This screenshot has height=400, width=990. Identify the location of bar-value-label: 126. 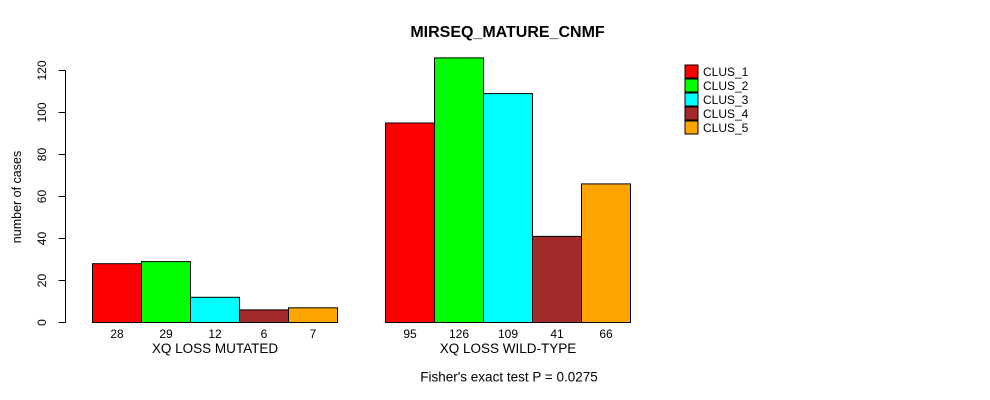
(459, 334).